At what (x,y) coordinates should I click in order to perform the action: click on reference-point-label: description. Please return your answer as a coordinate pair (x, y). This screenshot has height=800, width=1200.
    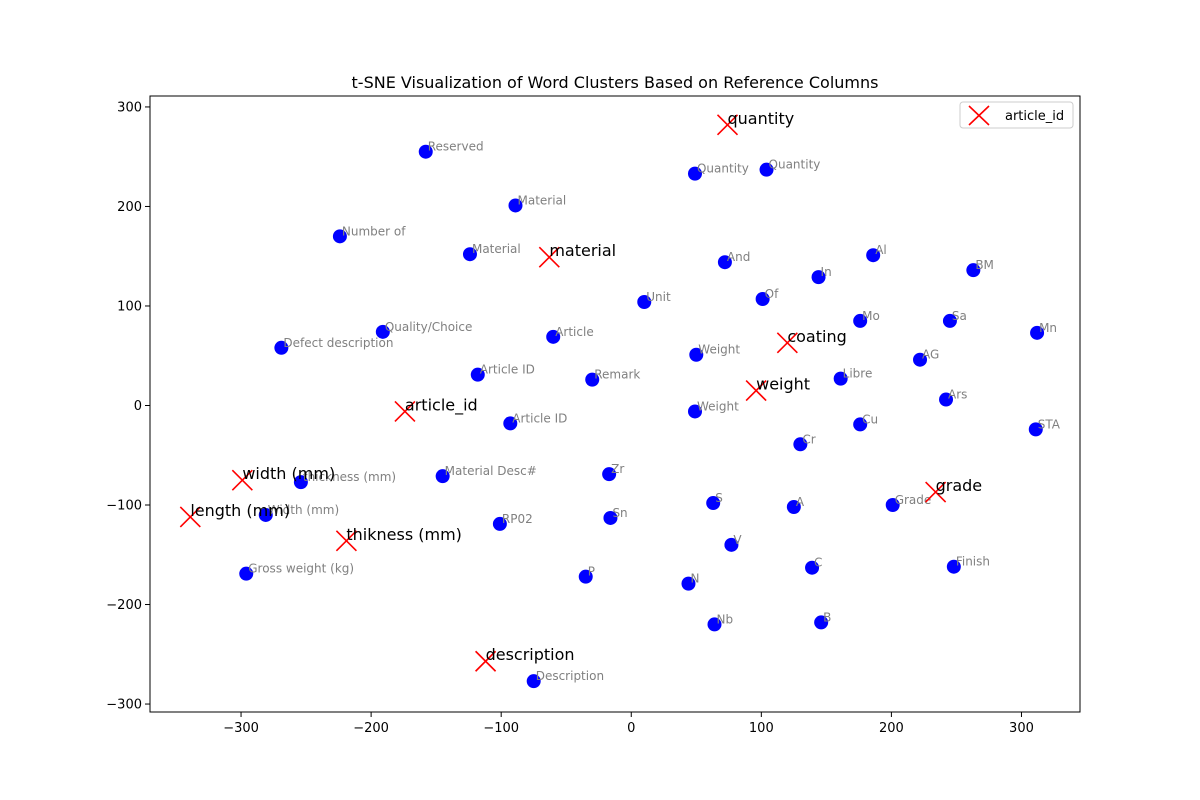
    Looking at the image, I should click on (530, 654).